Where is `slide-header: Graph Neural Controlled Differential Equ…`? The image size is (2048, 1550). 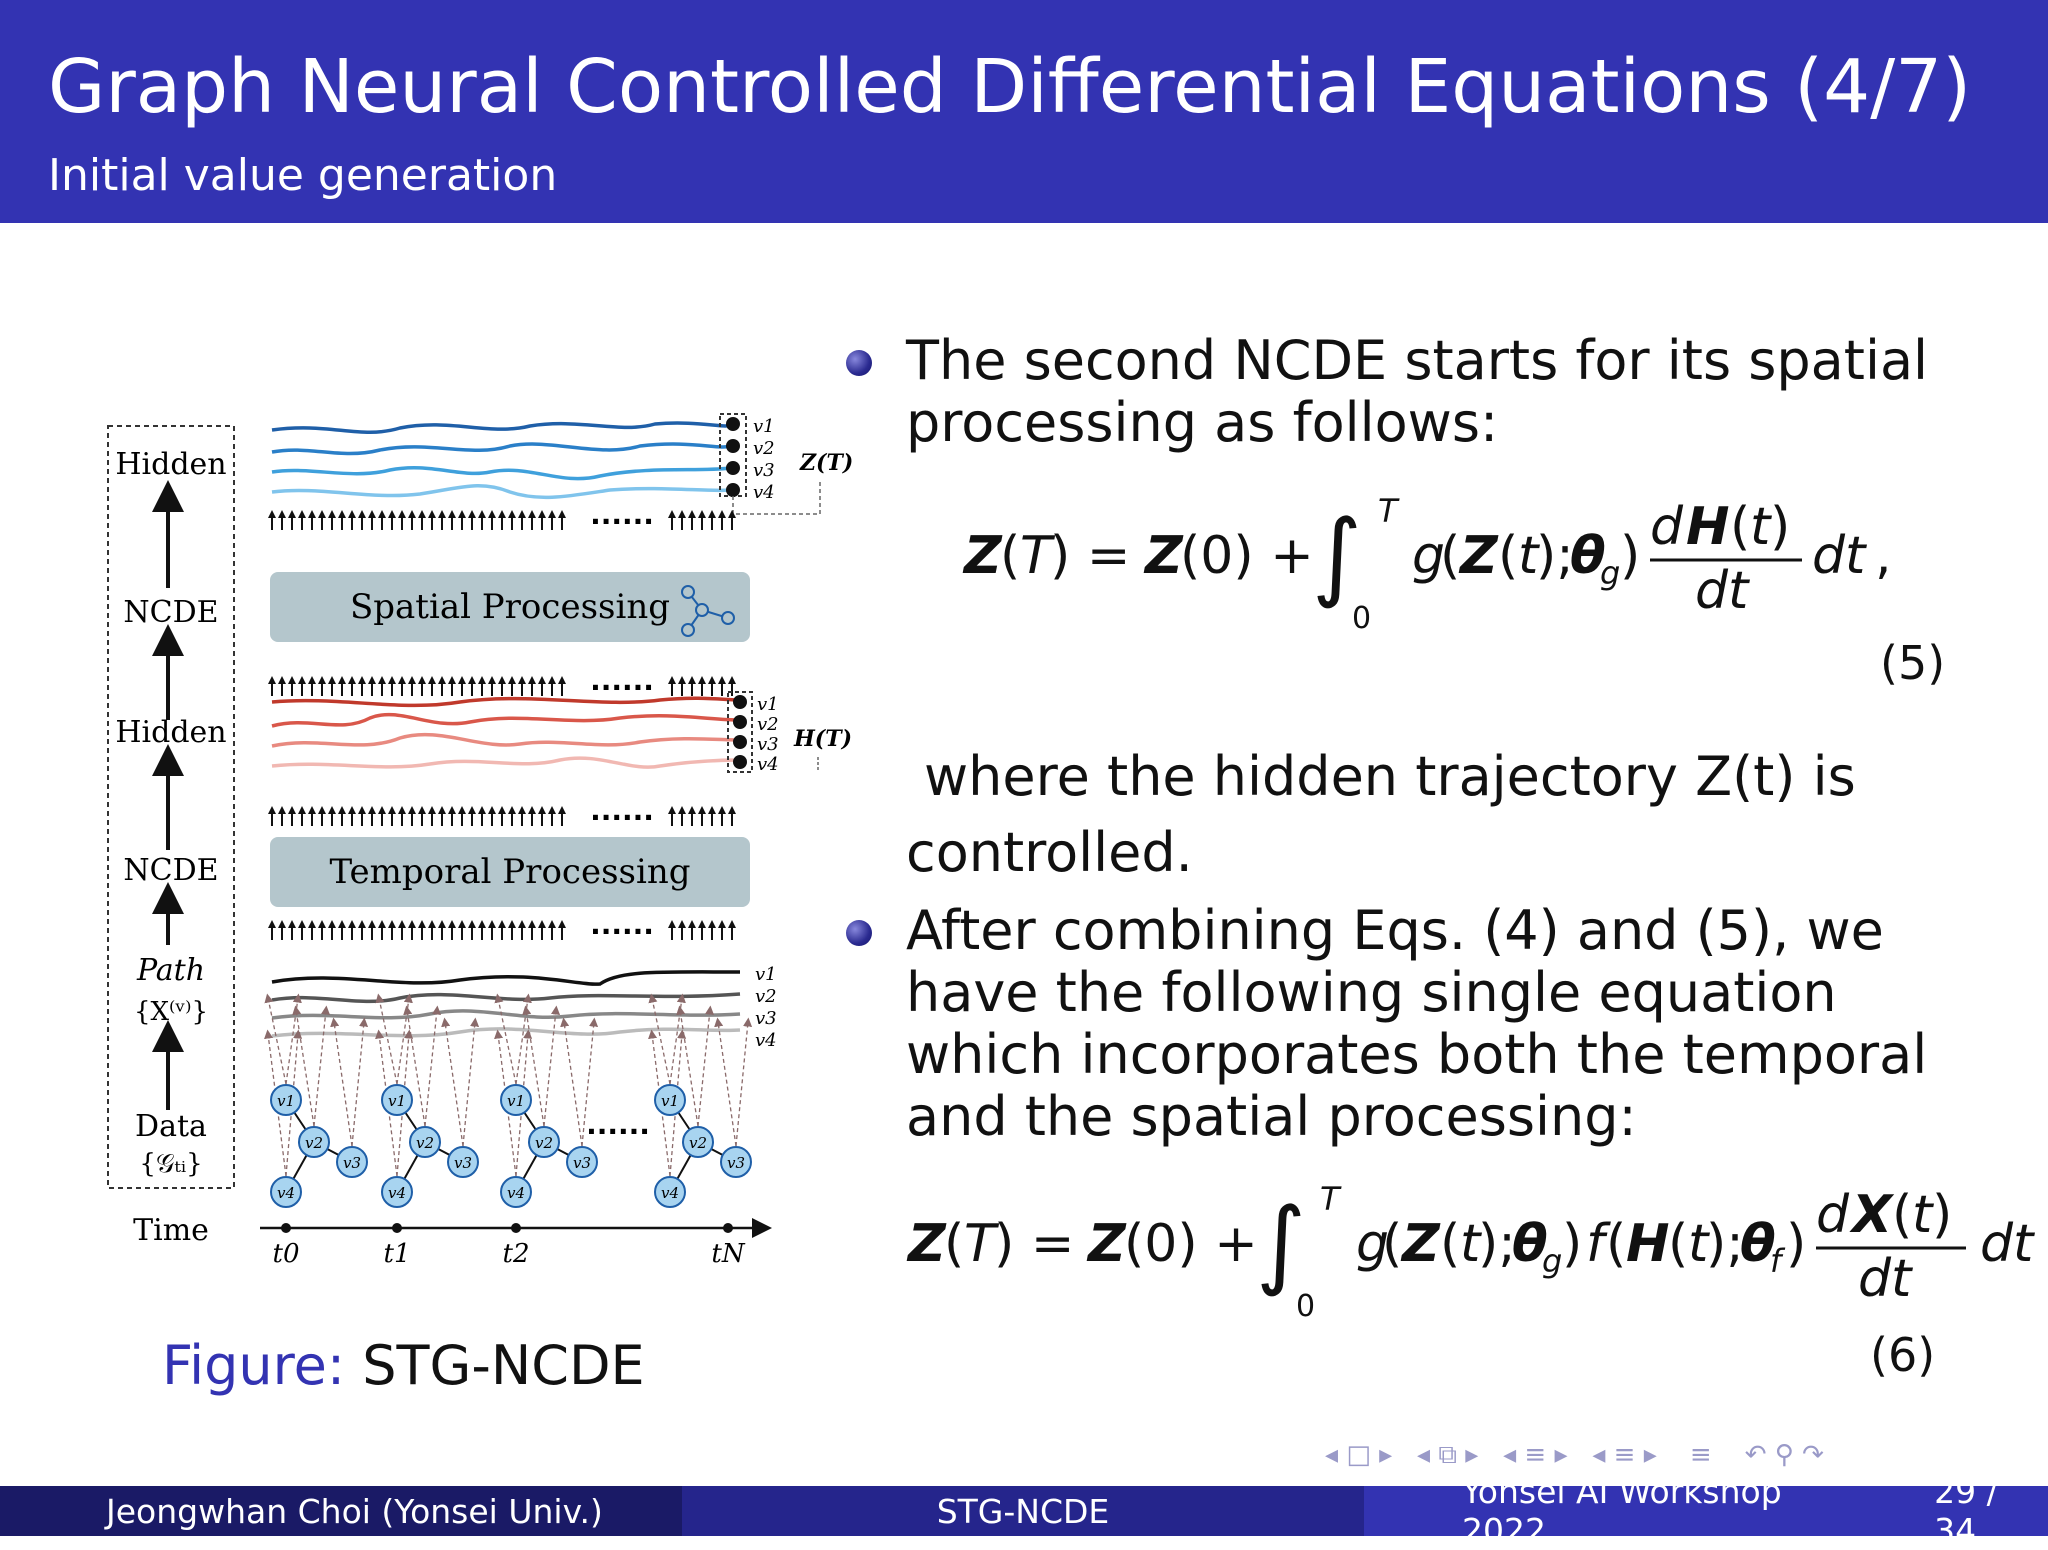 slide-header: Graph Neural Controlled Differential Equ… is located at coordinates (1024, 111).